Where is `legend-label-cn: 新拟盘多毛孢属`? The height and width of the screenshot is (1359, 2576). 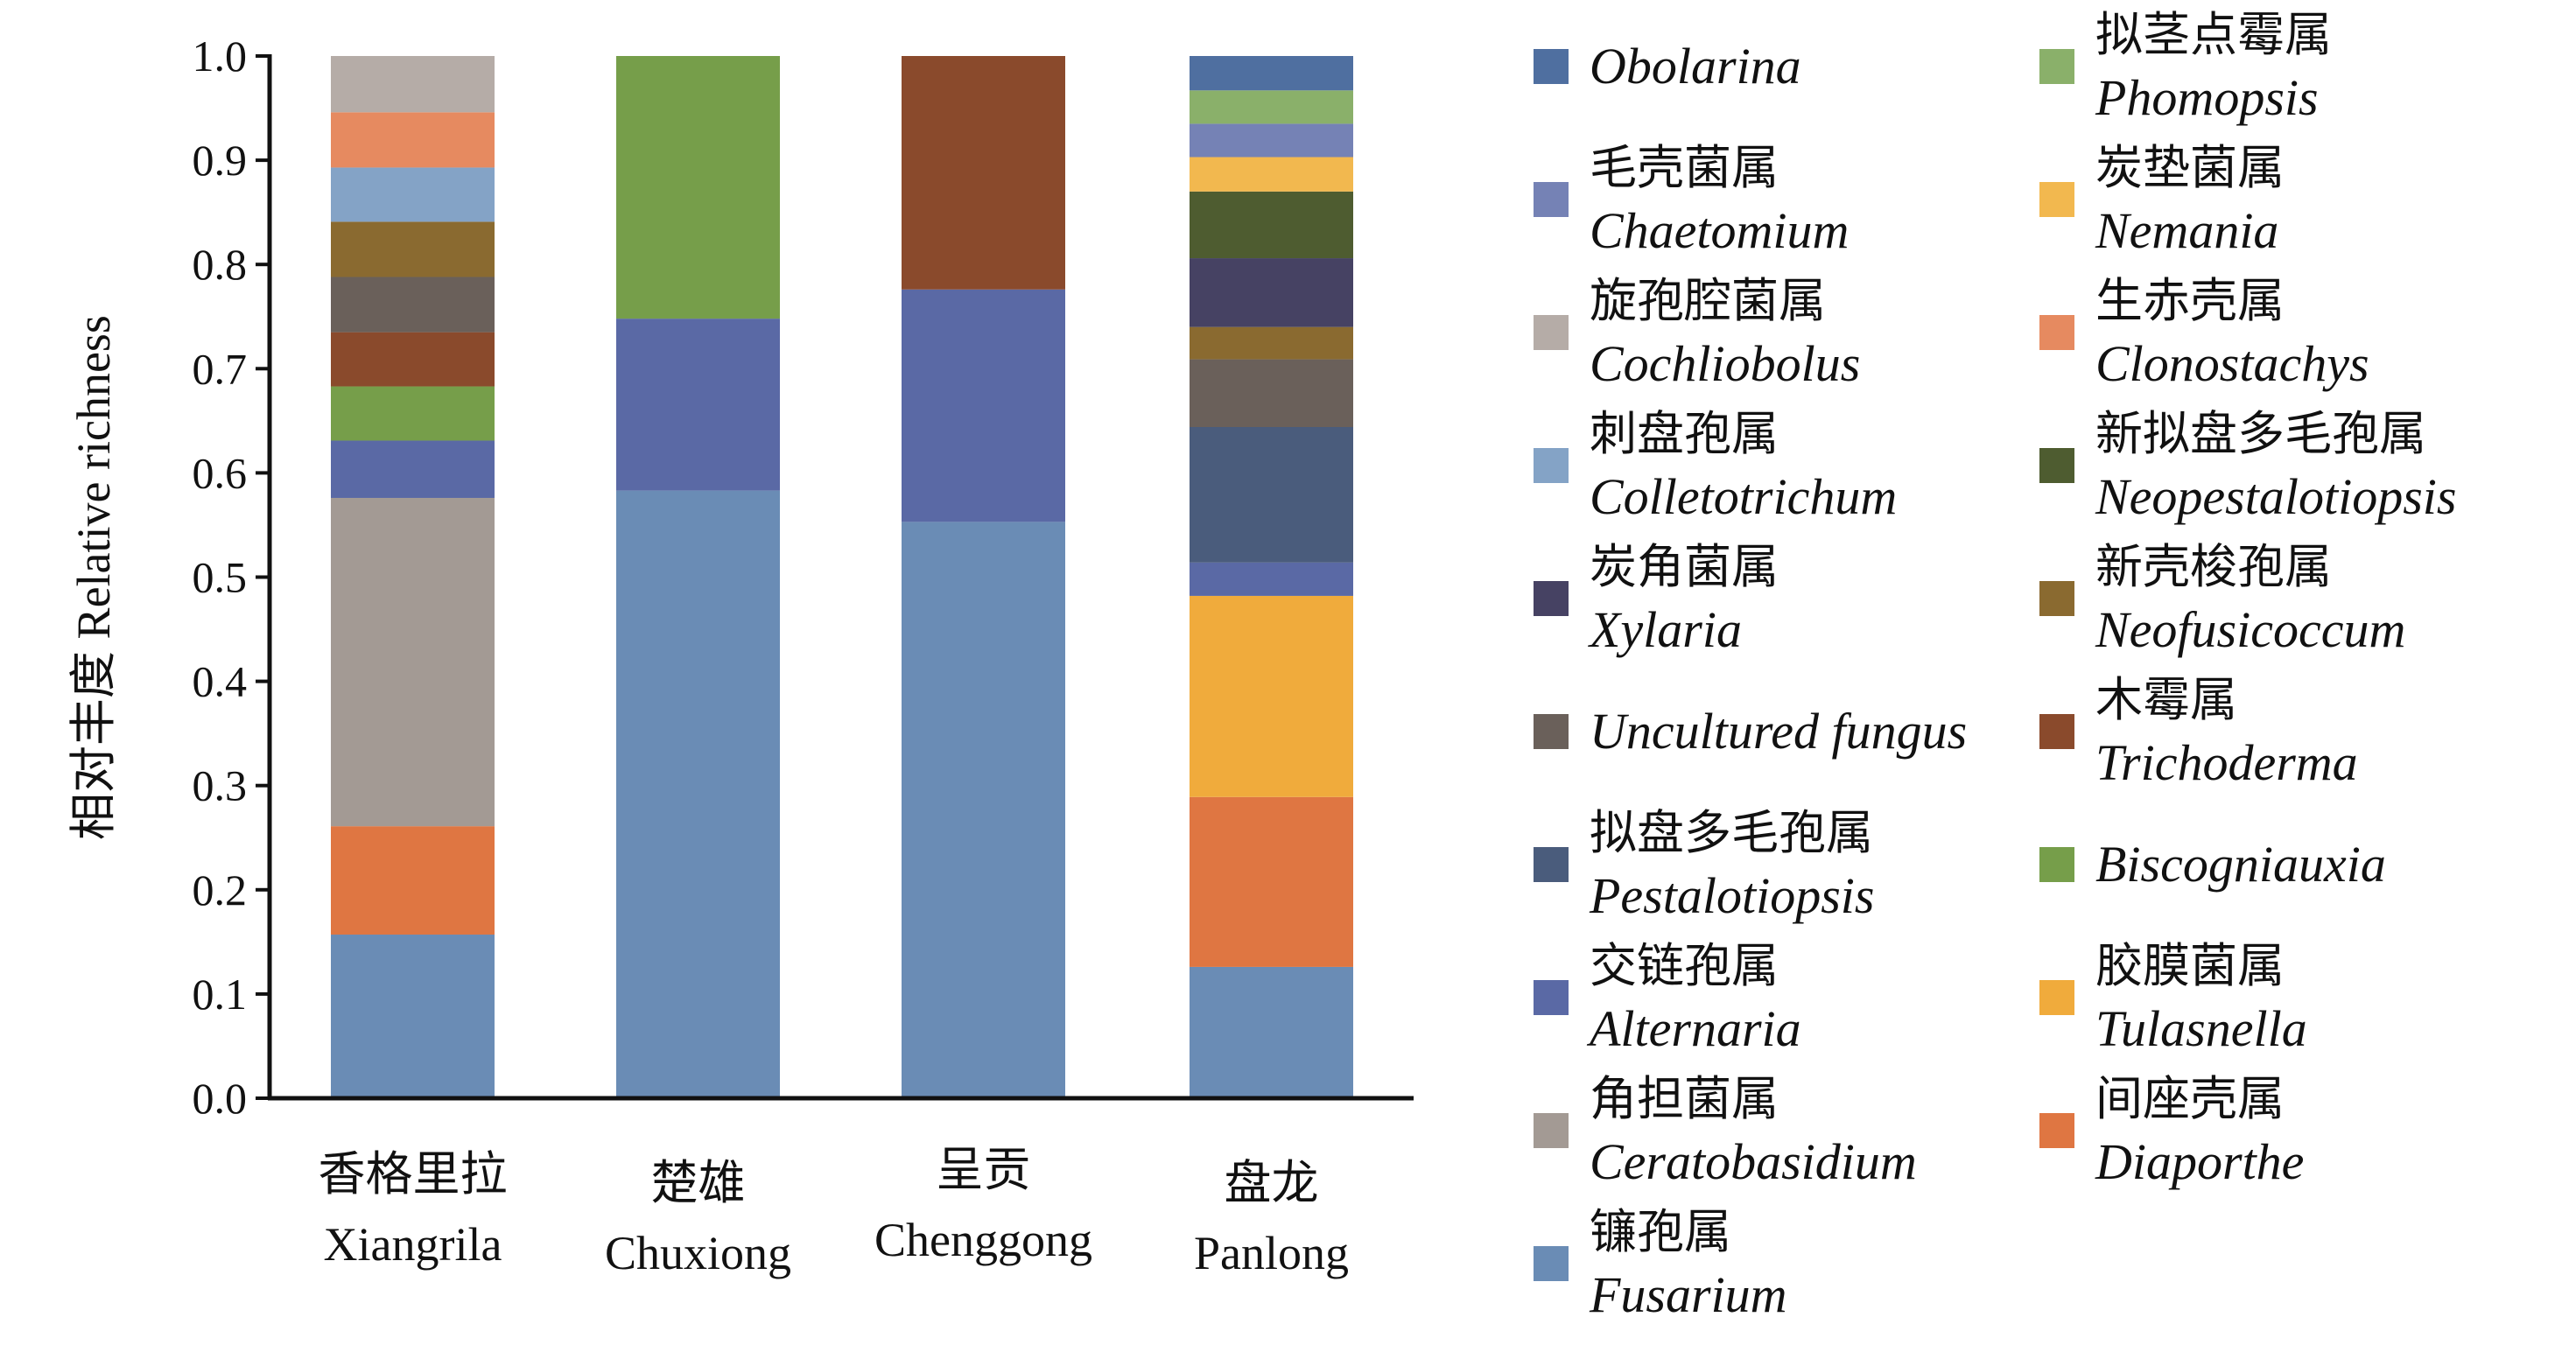 legend-label-cn: 新拟盘多毛孢属 is located at coordinates (2260, 433).